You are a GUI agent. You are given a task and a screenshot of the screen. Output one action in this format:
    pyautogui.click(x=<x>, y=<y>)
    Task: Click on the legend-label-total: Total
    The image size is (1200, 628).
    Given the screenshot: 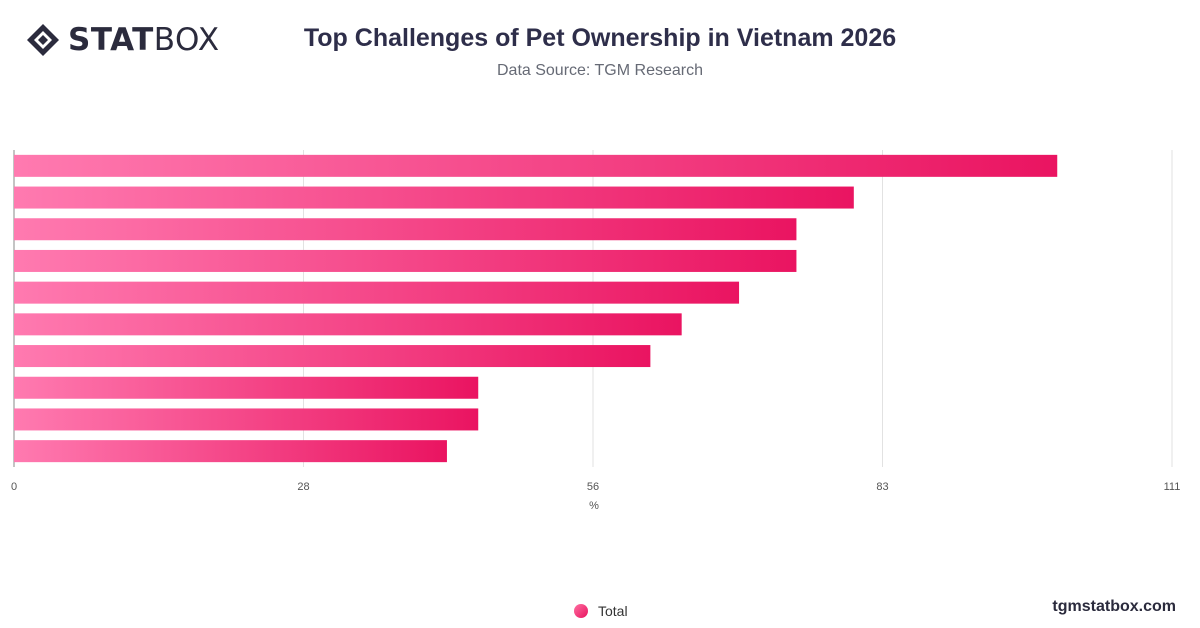 What is the action you would take?
    pyautogui.click(x=613, y=611)
    